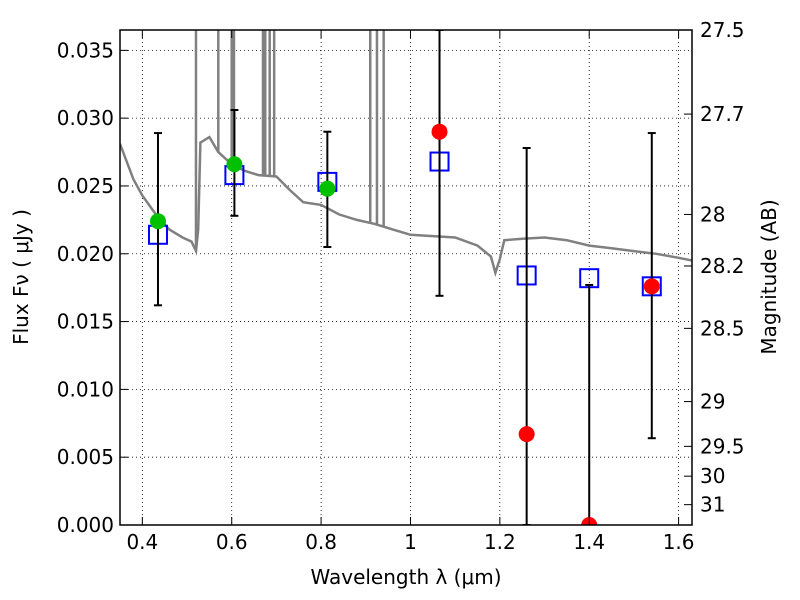 The height and width of the screenshot is (600, 800). What do you see at coordinates (405, 577) in the screenshot?
I see `x-axis-title: Wavelength λ (μm)` at bounding box center [405, 577].